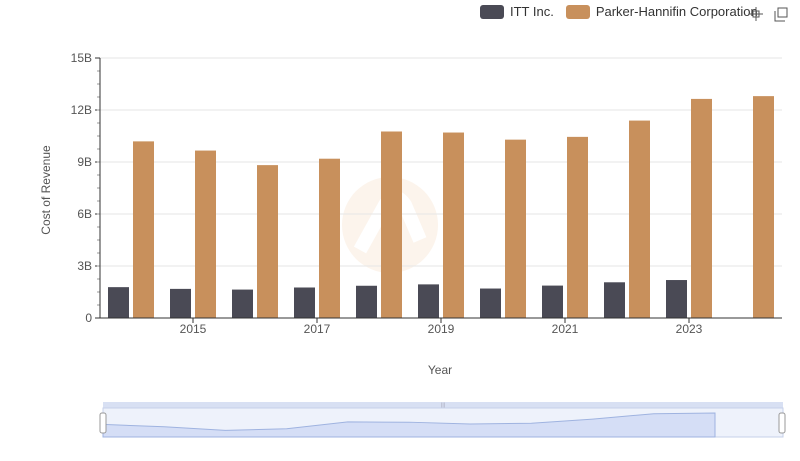 This screenshot has width=800, height=461. I want to click on legend-item-parker-hannifin: Parker-Hannifin Corporation, so click(661, 11).